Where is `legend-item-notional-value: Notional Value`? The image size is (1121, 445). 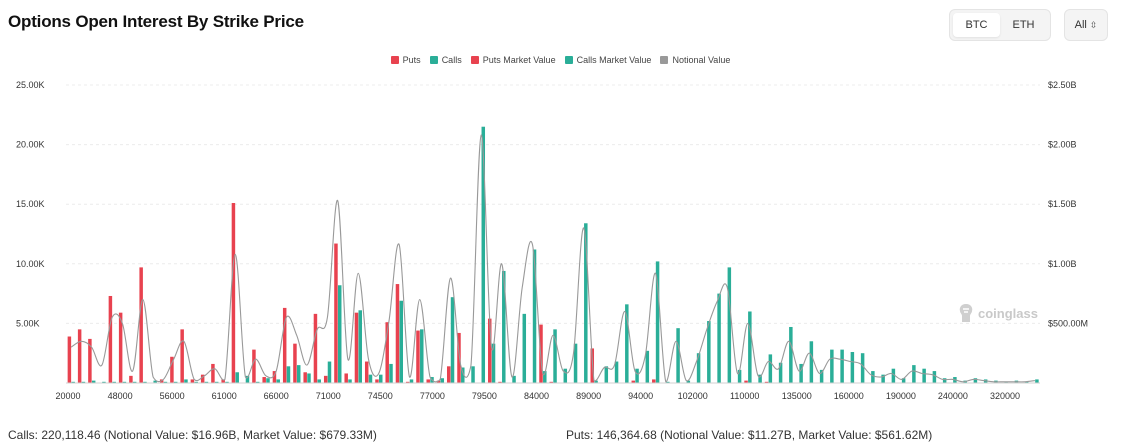
legend-item-notional-value: Notional Value is located at coordinates (695, 60).